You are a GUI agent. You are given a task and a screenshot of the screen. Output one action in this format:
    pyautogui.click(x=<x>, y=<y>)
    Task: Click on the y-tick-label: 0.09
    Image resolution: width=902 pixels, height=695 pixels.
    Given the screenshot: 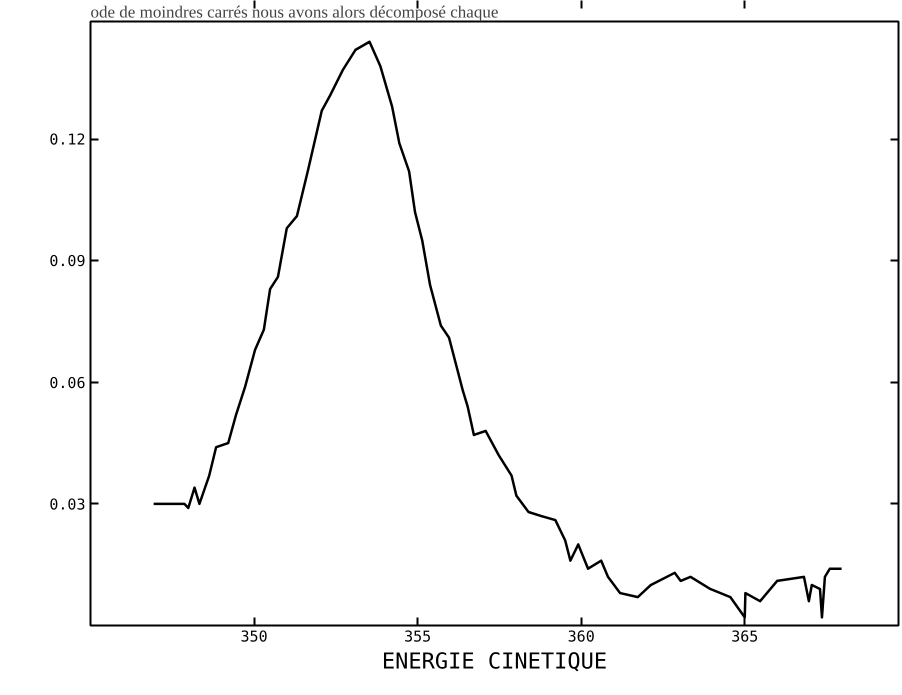 What is the action you would take?
    pyautogui.click(x=67, y=261)
    